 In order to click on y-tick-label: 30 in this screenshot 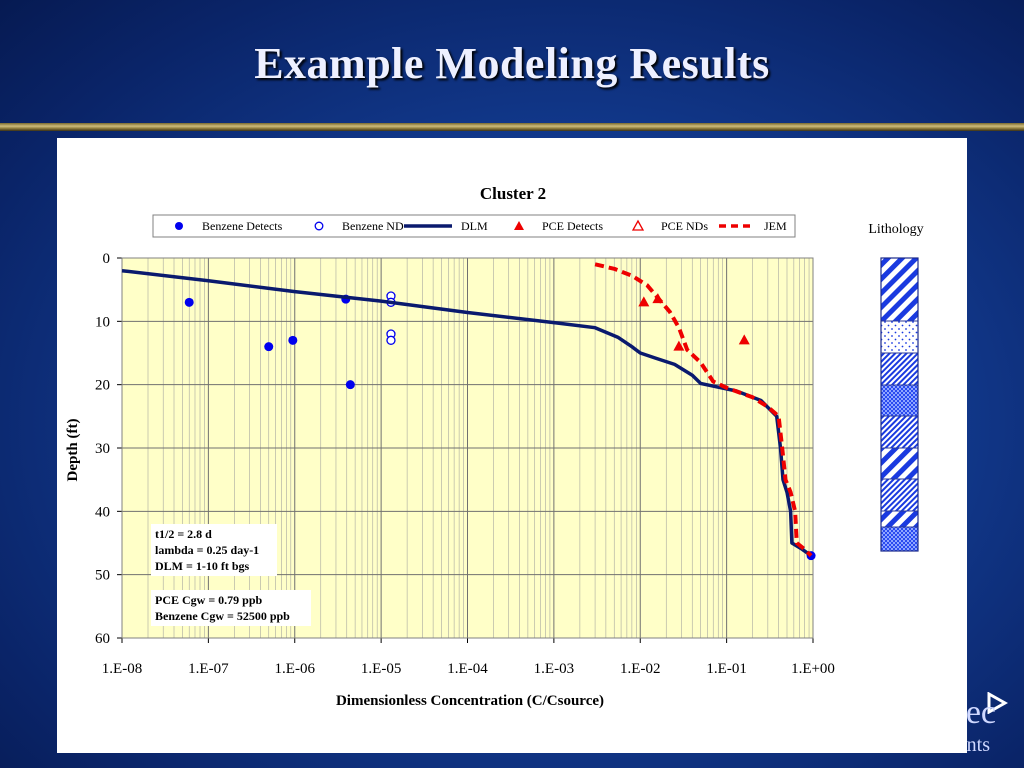, I will do `click(102, 449)`.